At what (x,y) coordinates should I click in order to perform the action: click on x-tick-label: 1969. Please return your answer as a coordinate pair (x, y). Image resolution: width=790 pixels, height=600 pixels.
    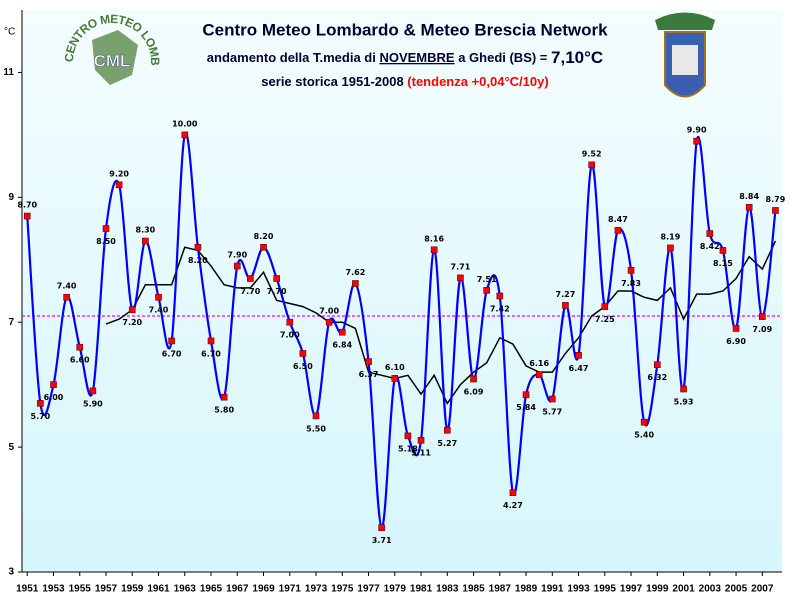
    Looking at the image, I should click on (263, 589).